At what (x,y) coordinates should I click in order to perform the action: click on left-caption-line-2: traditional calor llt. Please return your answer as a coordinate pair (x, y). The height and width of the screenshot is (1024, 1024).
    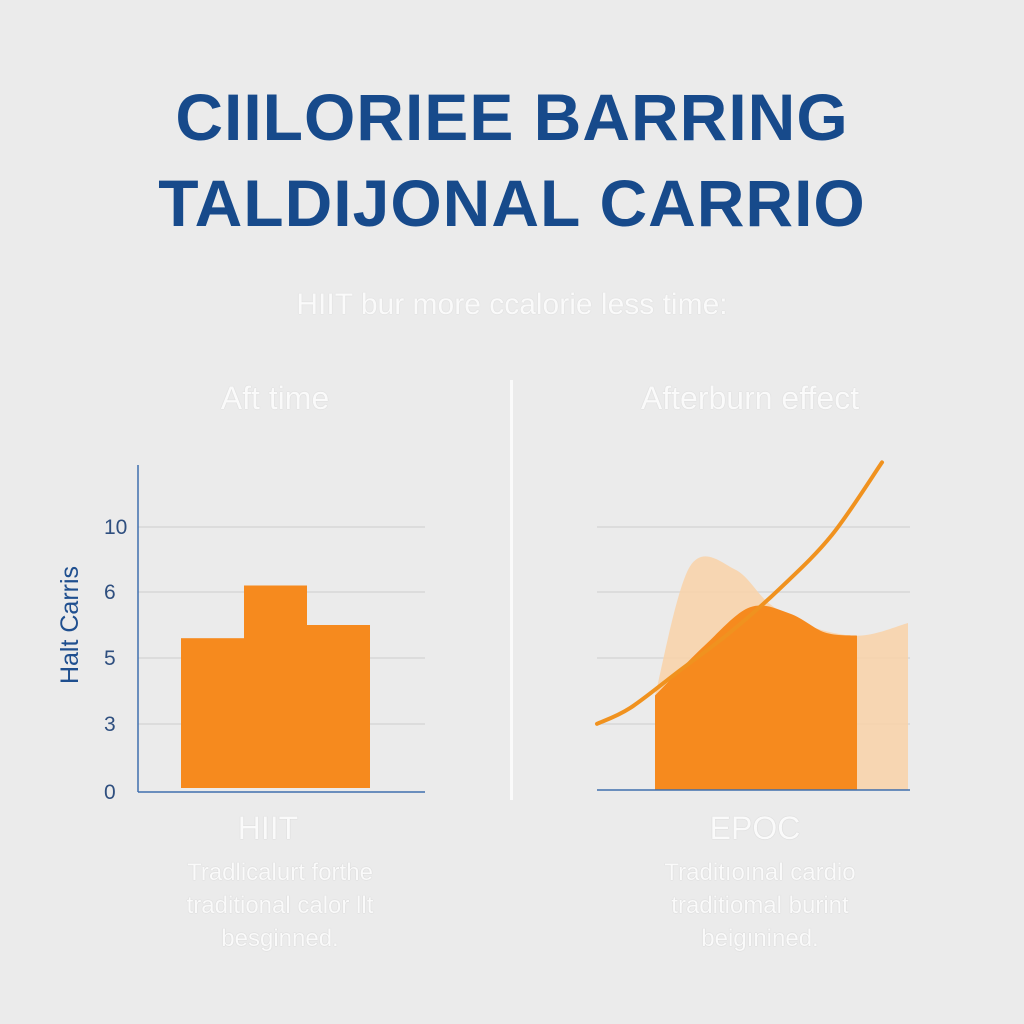
    Looking at the image, I should click on (280, 906).